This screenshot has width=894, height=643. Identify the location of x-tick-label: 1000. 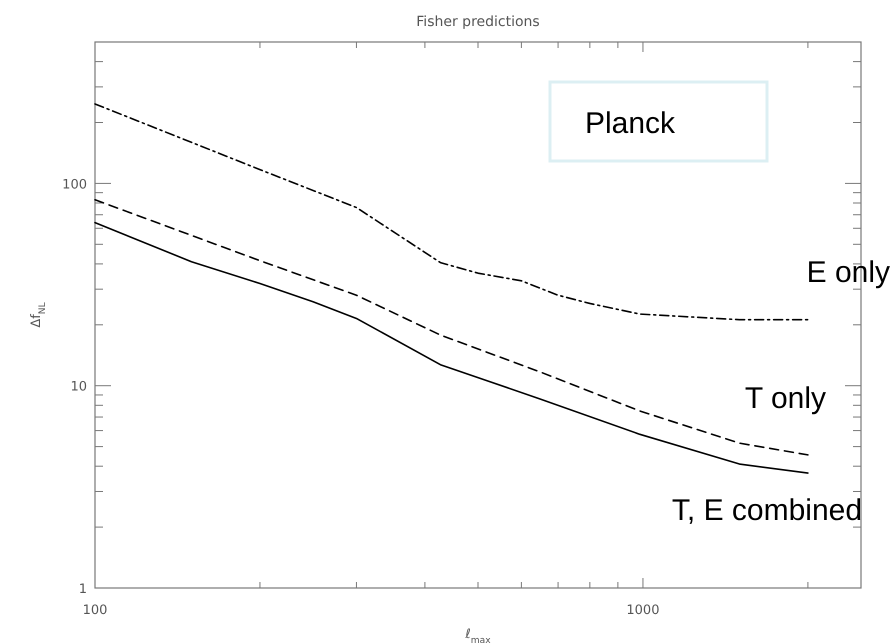
(643, 610).